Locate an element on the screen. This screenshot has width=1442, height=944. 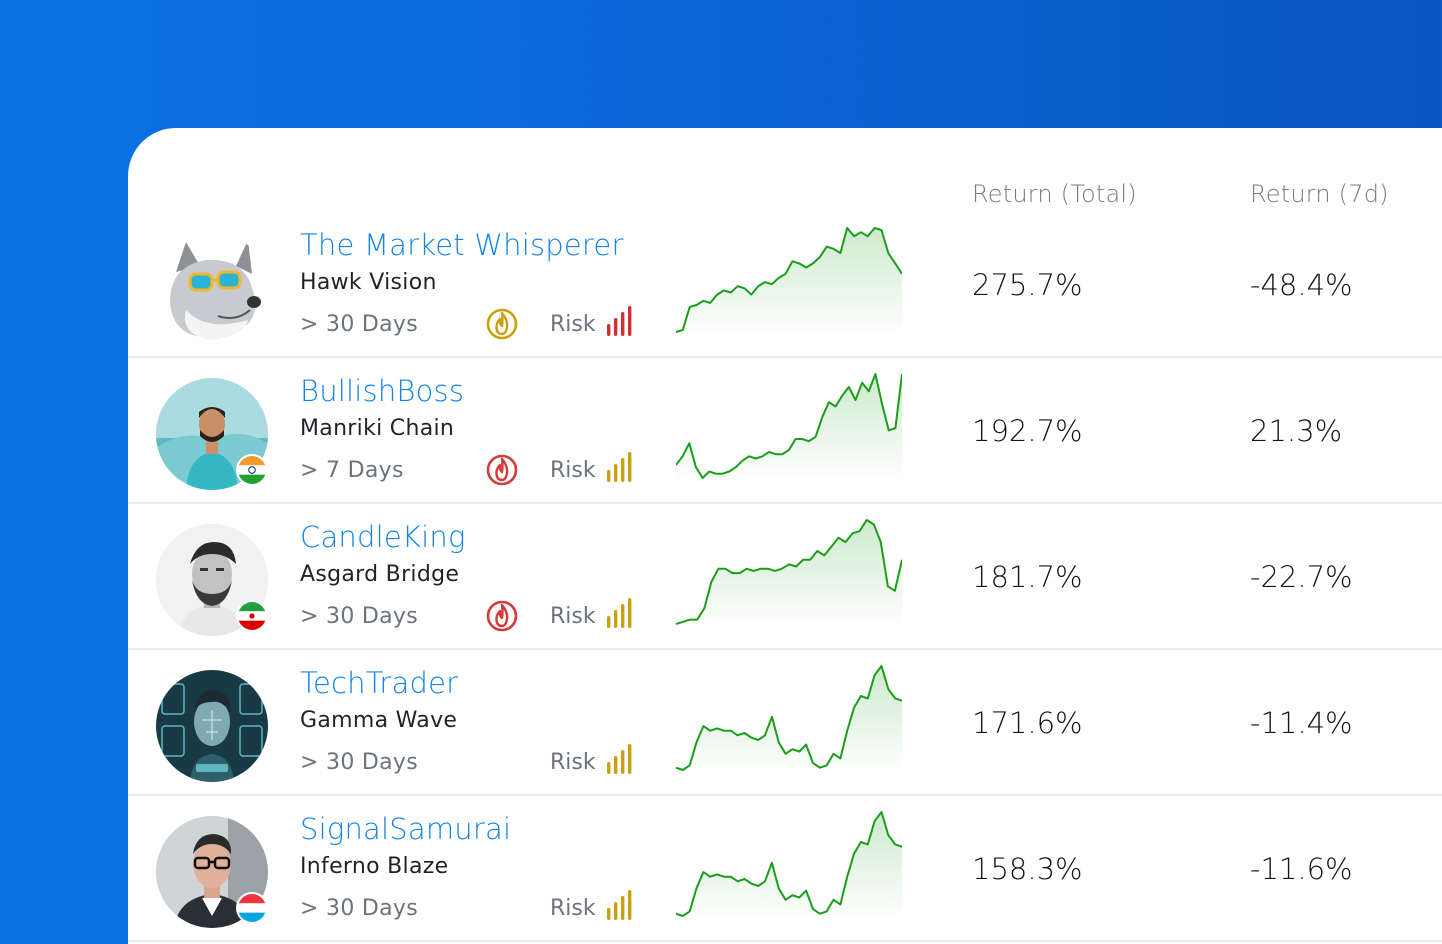
return-total-value: 158.3% is located at coordinates (1027, 869).